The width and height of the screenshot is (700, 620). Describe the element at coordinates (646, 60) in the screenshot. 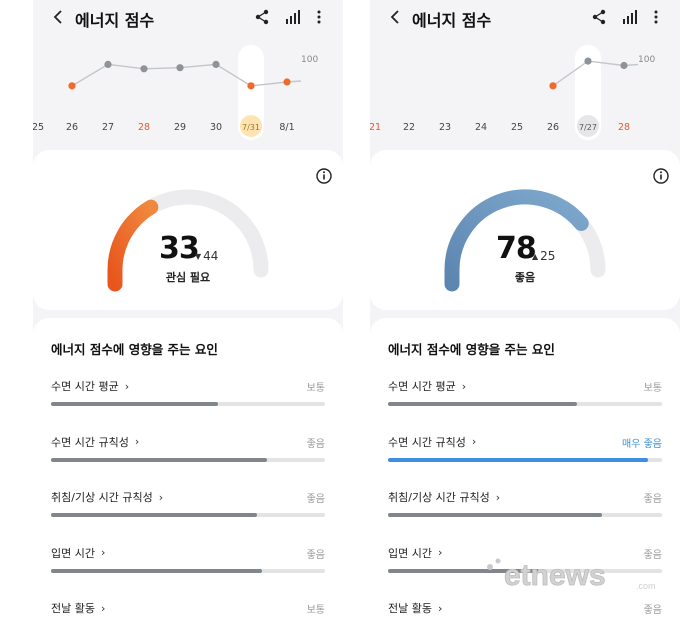

I see `trend-max-label: 100` at that location.